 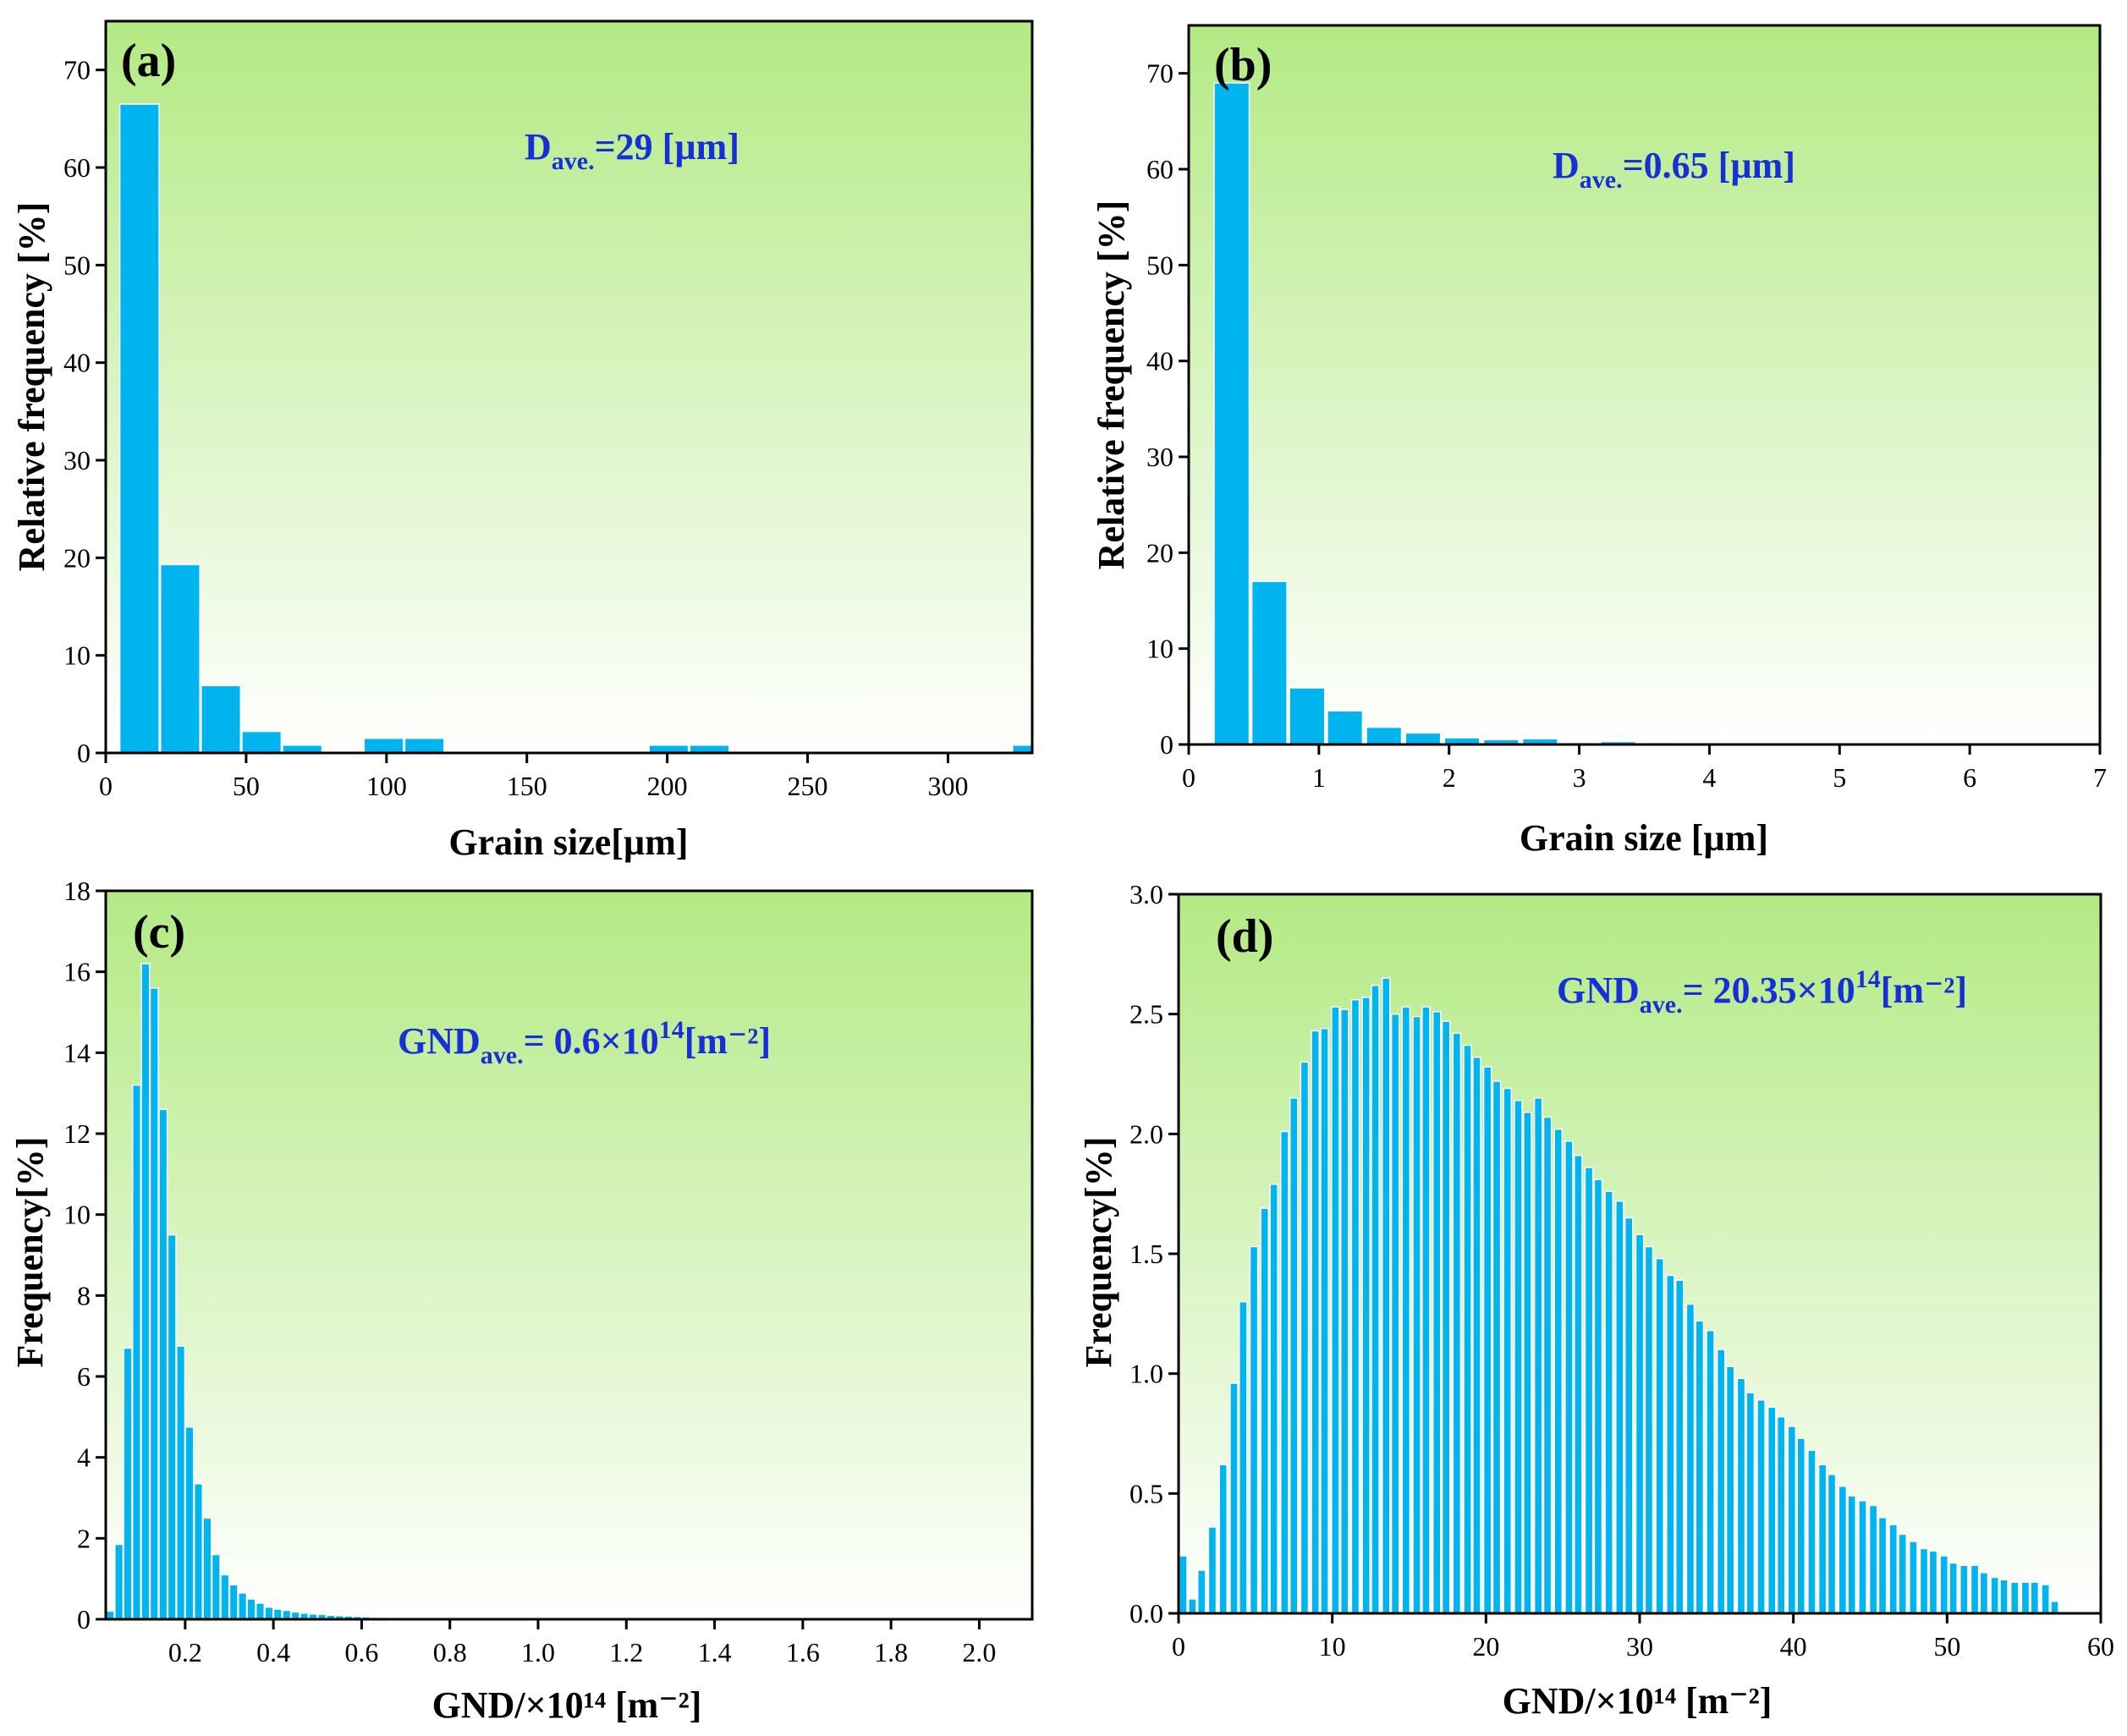 What do you see at coordinates (159, 932) in the screenshot?
I see `panel-c-label: (c)` at bounding box center [159, 932].